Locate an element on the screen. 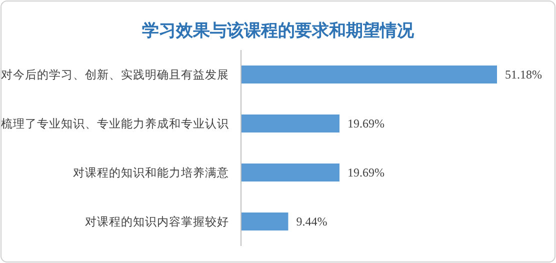 This screenshot has width=556, height=263. y-tick-label: 梳理了专业知识、专业能力养成和专业认识 is located at coordinates (115, 123).